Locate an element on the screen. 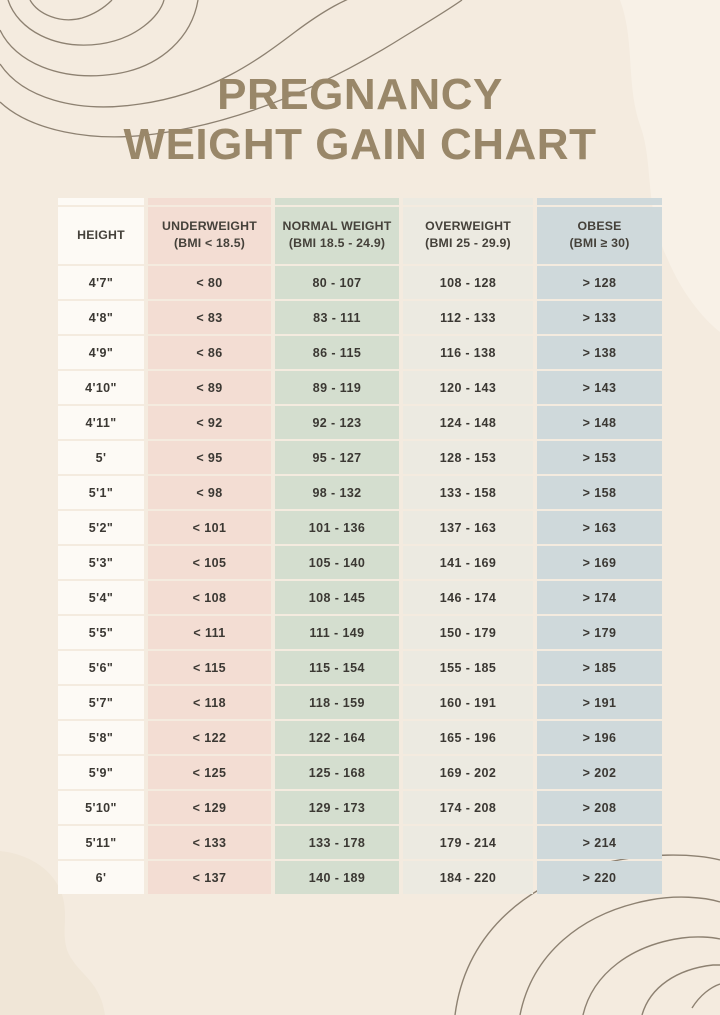  normal-weight-cell: 122 - 164 is located at coordinates (337, 737).